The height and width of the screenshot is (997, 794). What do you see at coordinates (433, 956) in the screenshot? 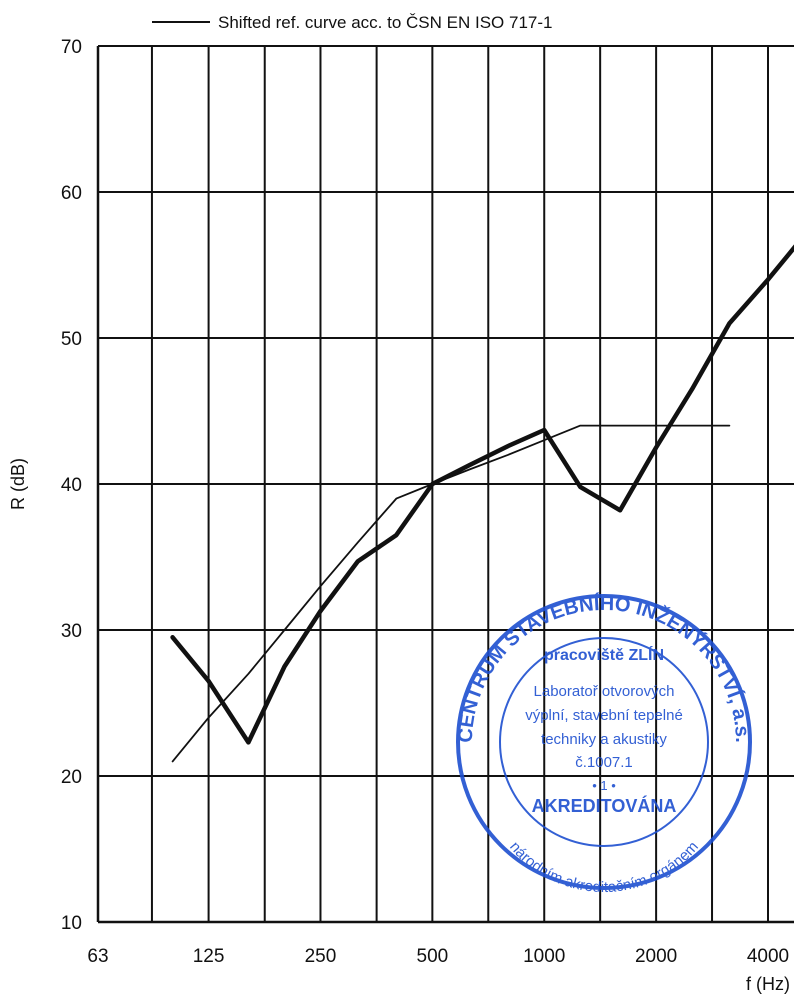
I see `x-tick-label: 500` at bounding box center [433, 956].